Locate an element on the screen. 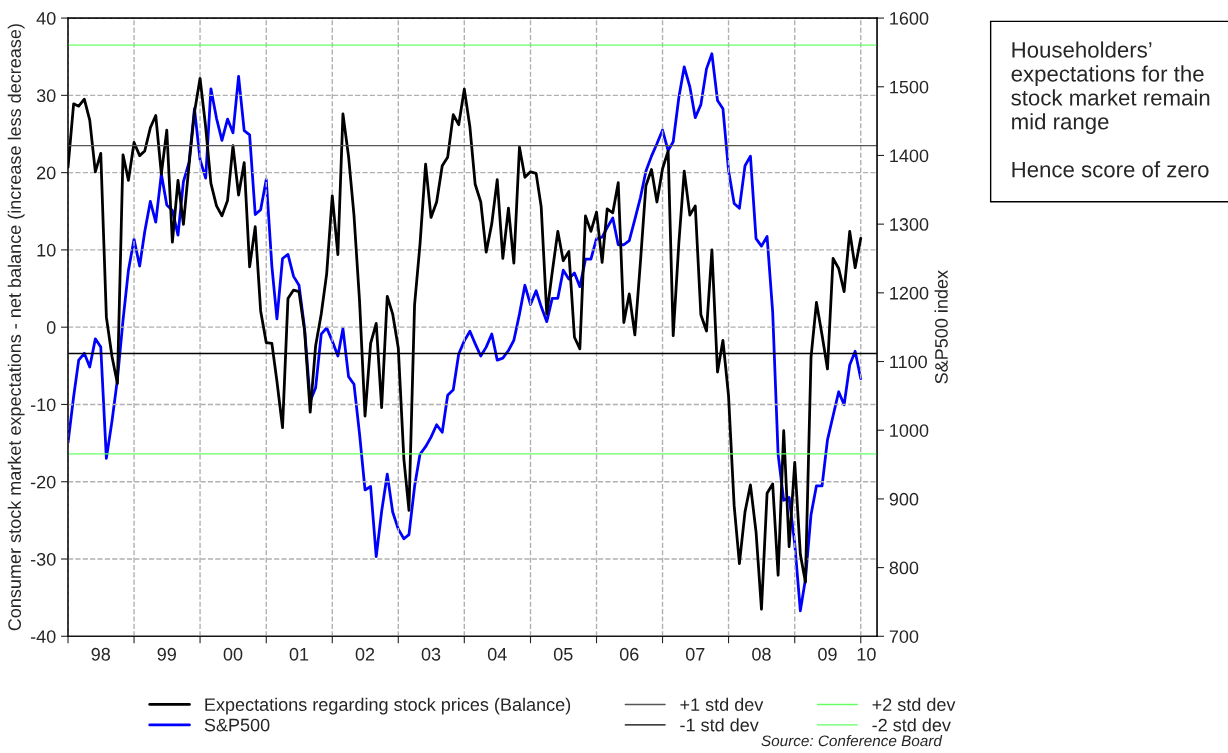 The height and width of the screenshot is (753, 1228). y-tick-label: -20 is located at coordinates (43, 482).